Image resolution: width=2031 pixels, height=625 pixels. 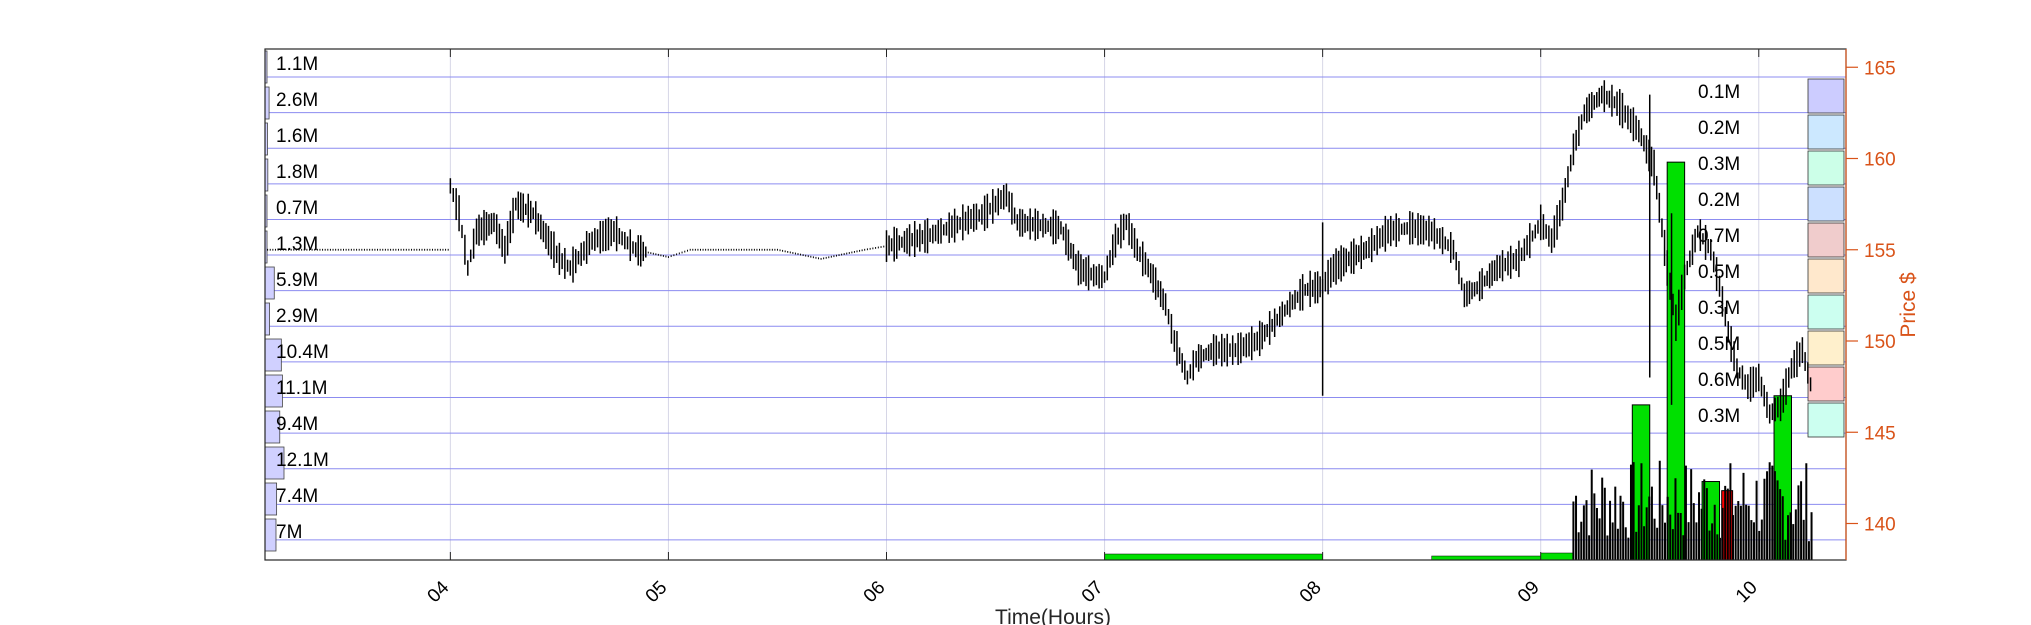 I want to click on left-profile-label: 1.8M, so click(x=297, y=172).